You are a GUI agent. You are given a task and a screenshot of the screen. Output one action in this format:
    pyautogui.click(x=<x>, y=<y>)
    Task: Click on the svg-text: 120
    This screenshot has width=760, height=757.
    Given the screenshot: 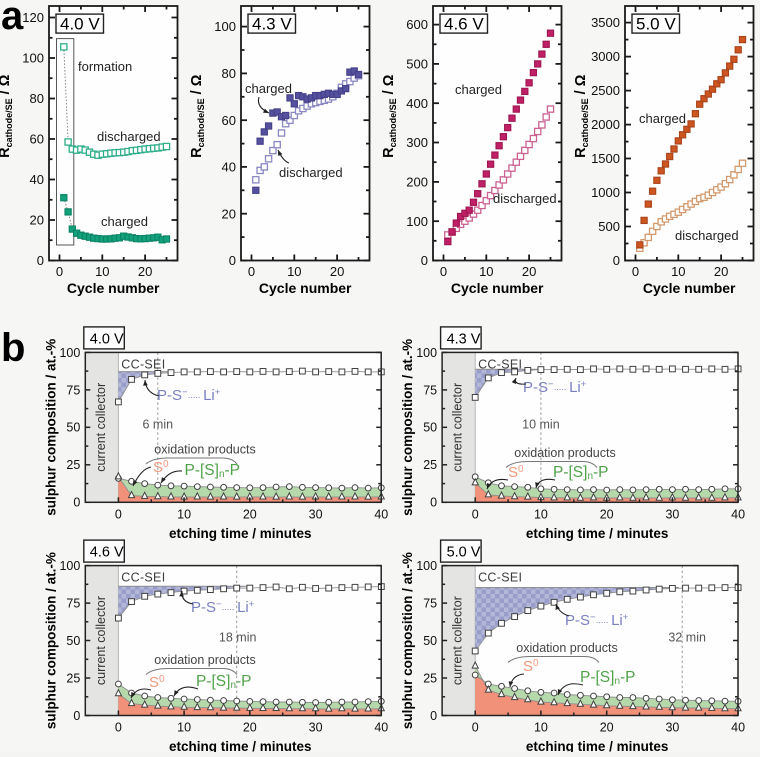 What is the action you would take?
    pyautogui.click(x=33, y=17)
    